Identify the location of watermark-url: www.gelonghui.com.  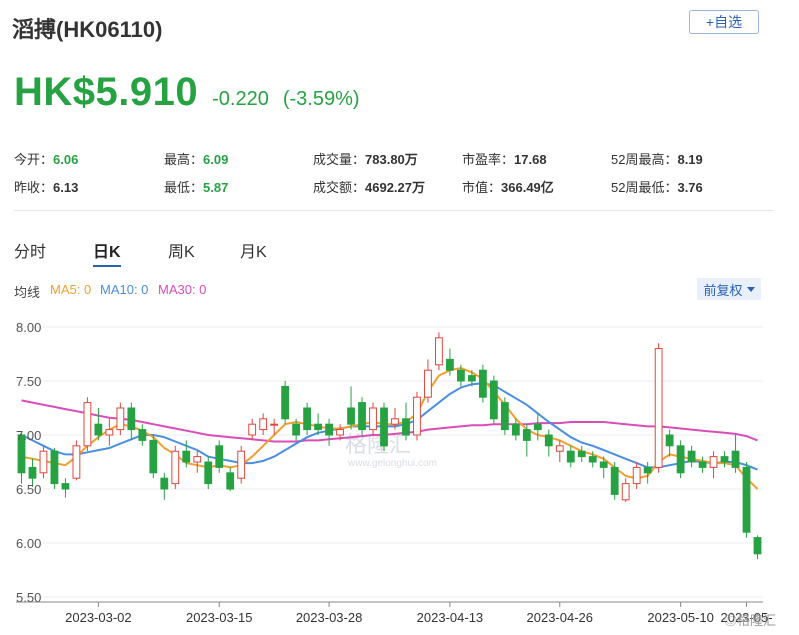
(392, 463).